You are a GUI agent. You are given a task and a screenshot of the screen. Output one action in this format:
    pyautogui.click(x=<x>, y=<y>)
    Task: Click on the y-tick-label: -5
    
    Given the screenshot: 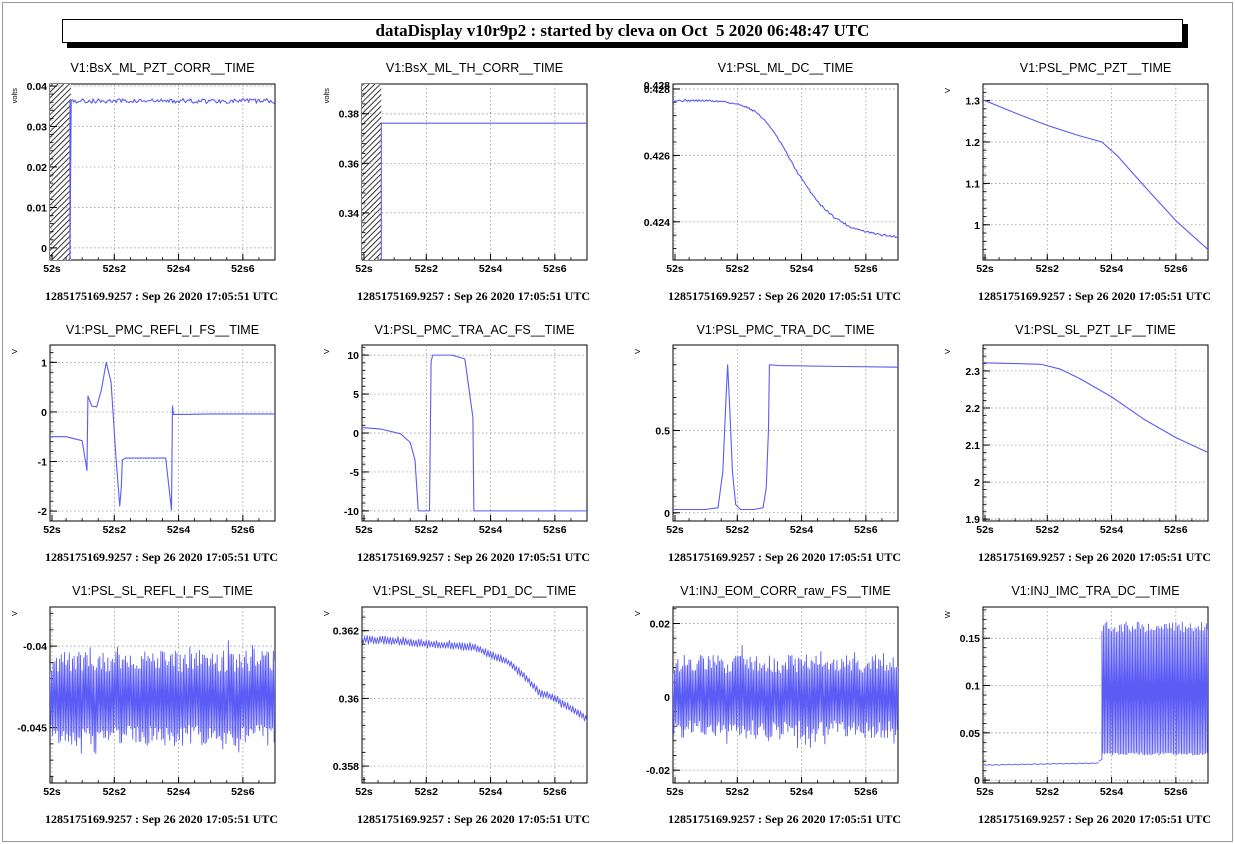 What is the action you would take?
    pyautogui.click(x=354, y=473)
    